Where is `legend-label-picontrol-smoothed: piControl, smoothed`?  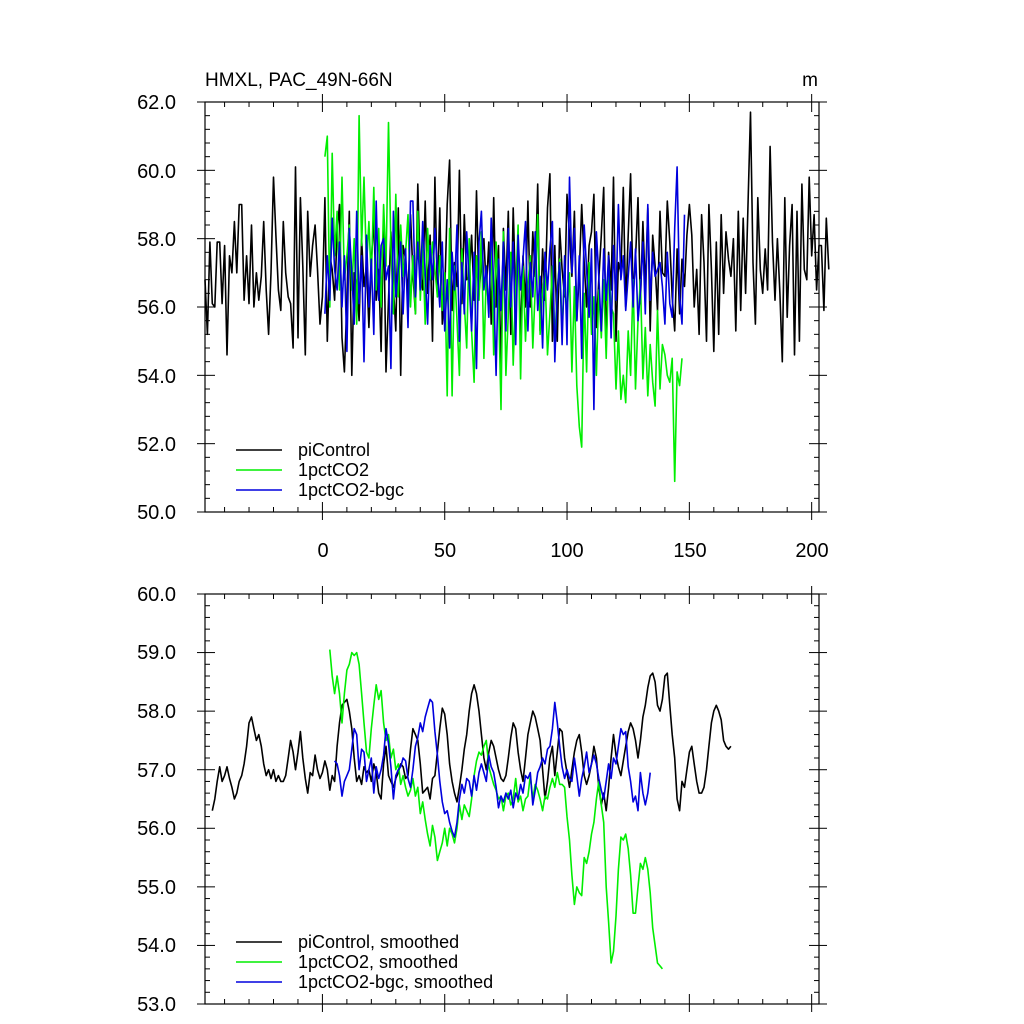
legend-label-picontrol-smoothed: piControl, smoothed is located at coordinates (378, 942).